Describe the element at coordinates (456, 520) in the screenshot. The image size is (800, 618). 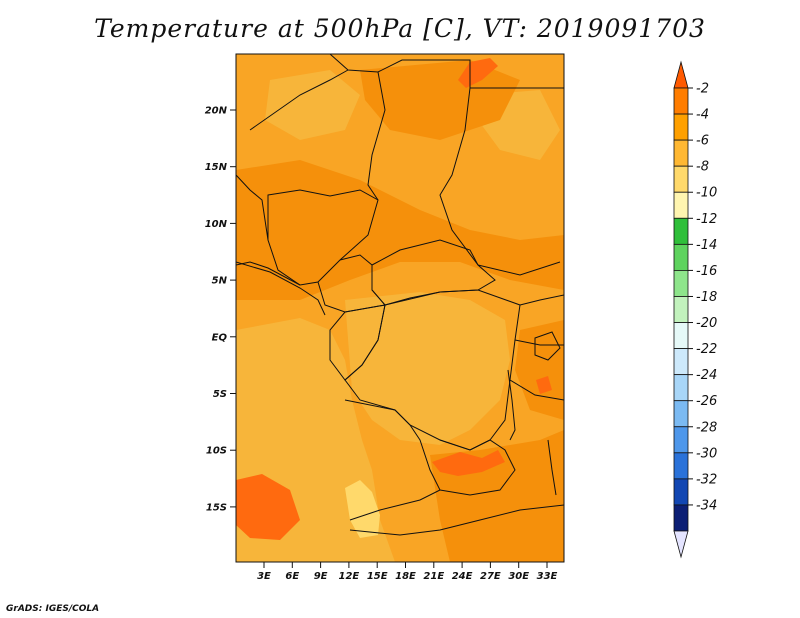
I see `border-south-central` at that location.